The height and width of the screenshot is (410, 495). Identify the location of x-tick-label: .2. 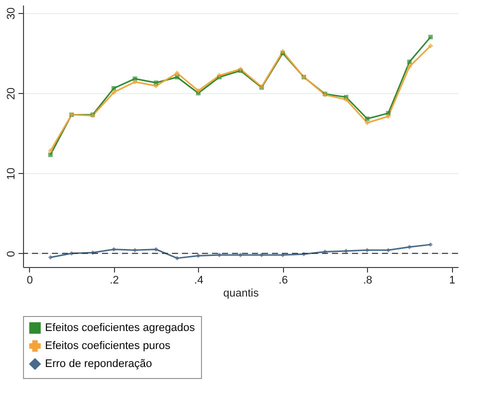
(114, 280).